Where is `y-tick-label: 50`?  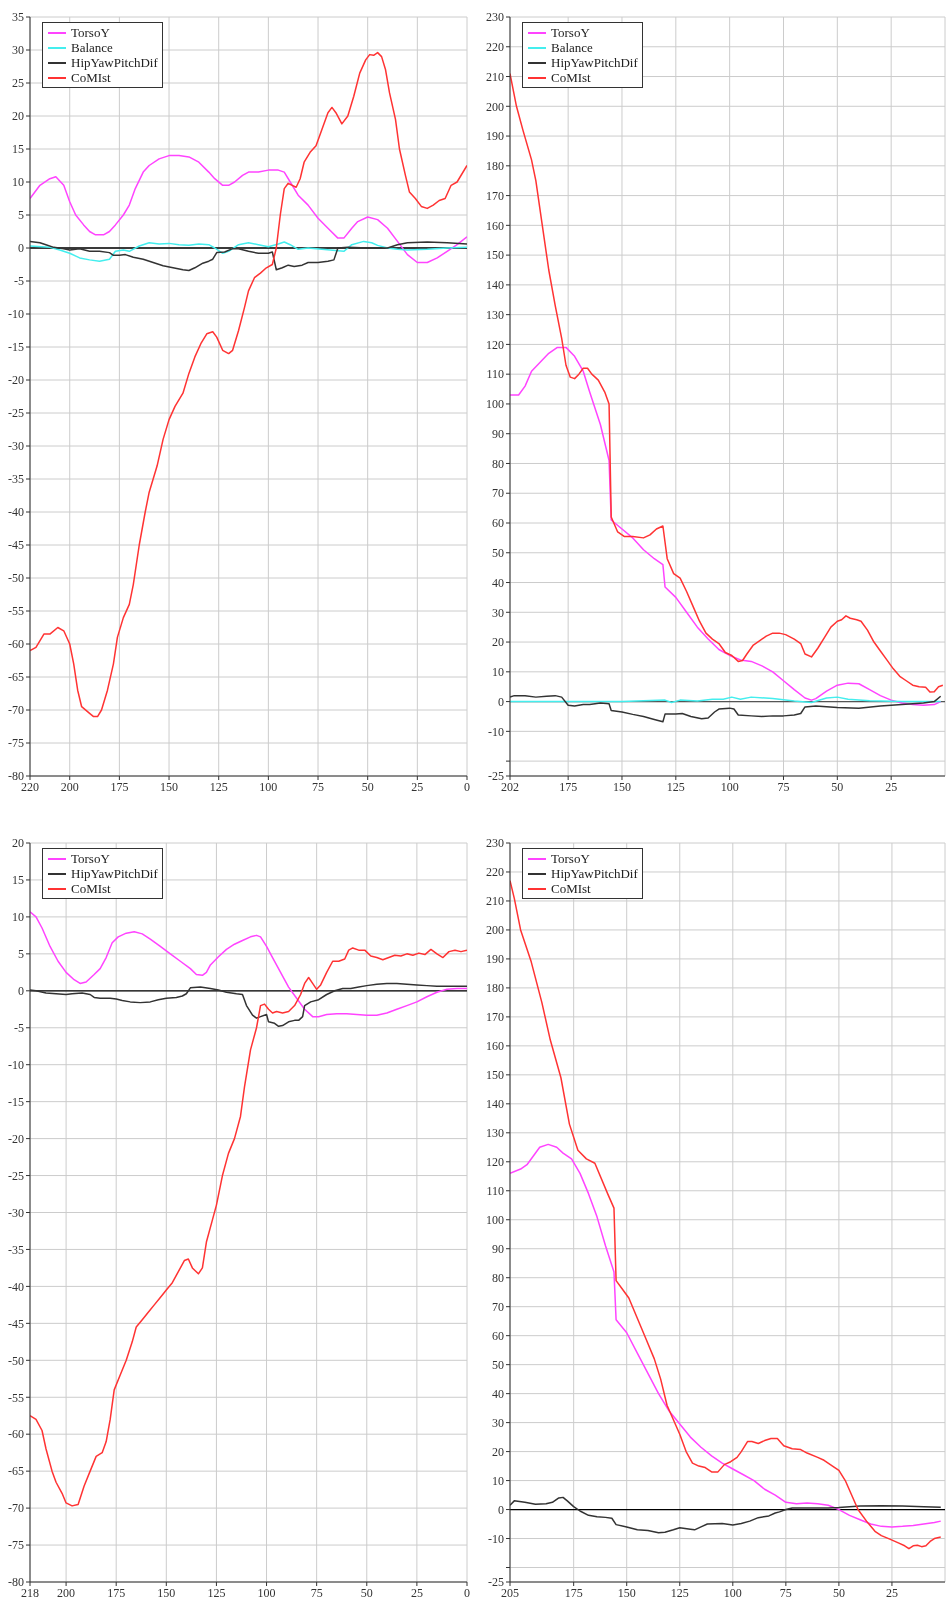
y-tick-label: 50 is located at coordinates (498, 553).